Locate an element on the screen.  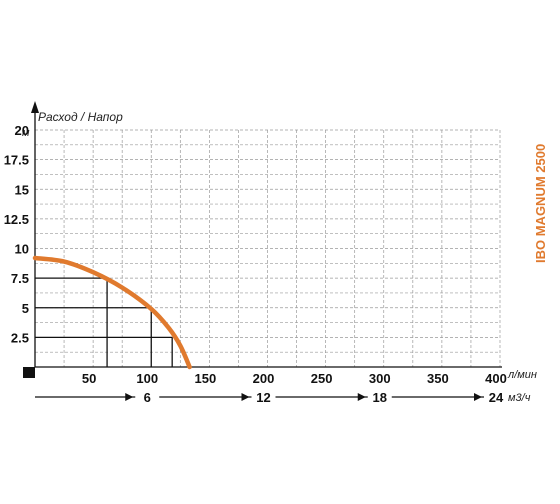
x-tick-label: 350 is located at coordinates (438, 378).